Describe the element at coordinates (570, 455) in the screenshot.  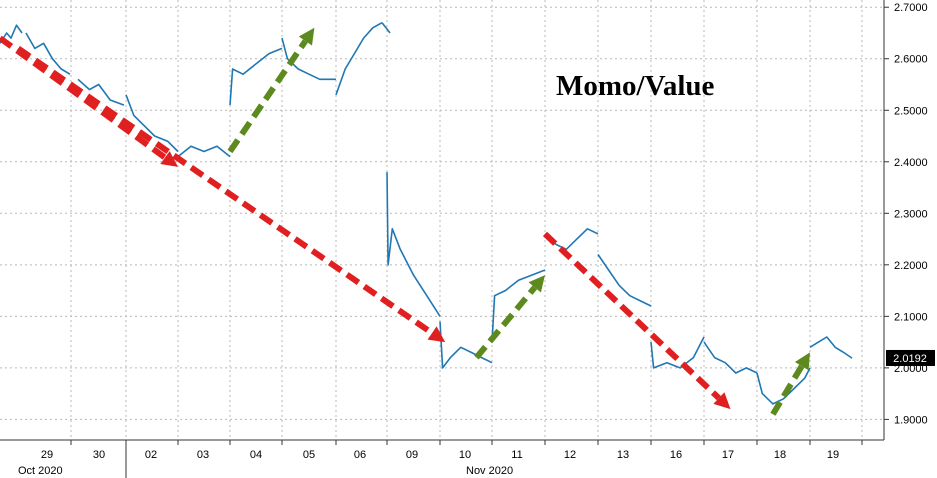
I see `x-tick-label: 12` at that location.